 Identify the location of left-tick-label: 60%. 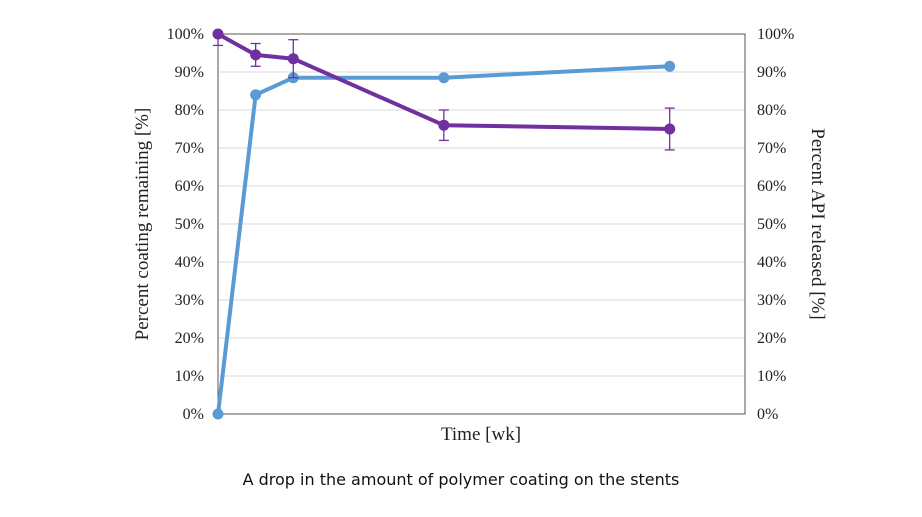
(189, 186).